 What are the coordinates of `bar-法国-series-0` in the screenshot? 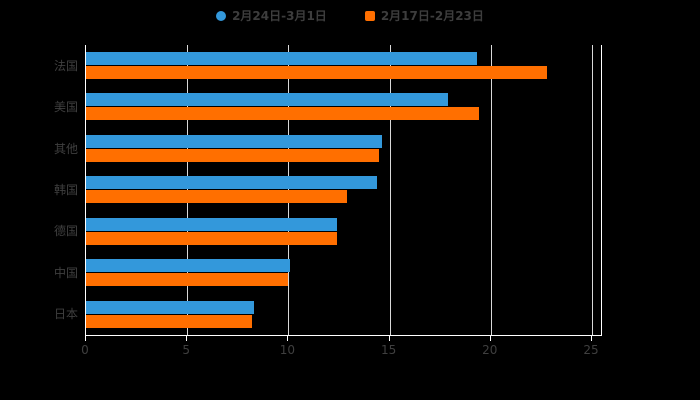 It's located at (281, 58).